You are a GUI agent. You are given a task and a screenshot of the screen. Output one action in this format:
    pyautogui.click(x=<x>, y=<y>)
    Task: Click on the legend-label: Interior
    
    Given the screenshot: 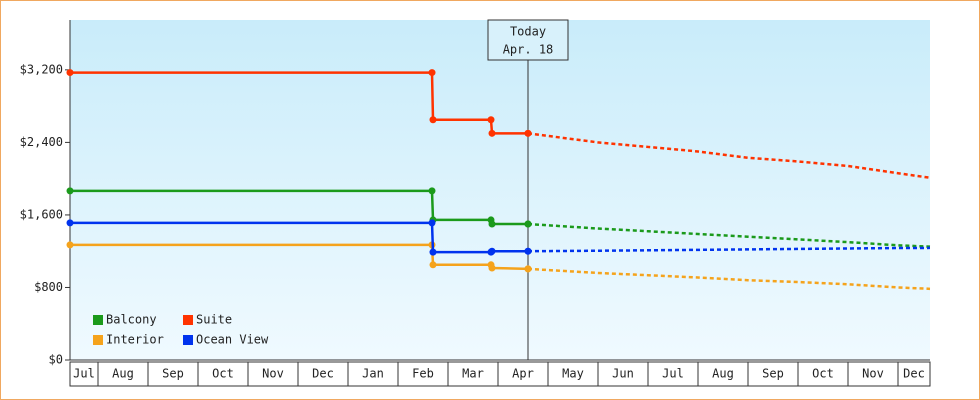 What is the action you would take?
    pyautogui.click(x=135, y=340)
    